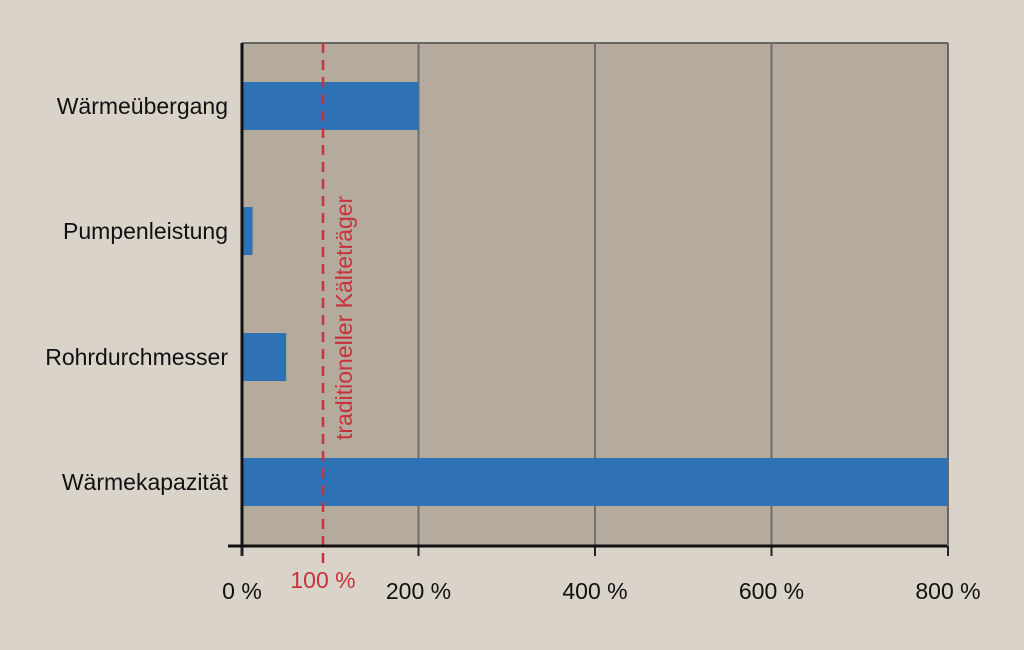 Image resolution: width=1024 pixels, height=650 pixels. What do you see at coordinates (136, 357) in the screenshot?
I see `category-label: Rohrdurchmesser` at bounding box center [136, 357].